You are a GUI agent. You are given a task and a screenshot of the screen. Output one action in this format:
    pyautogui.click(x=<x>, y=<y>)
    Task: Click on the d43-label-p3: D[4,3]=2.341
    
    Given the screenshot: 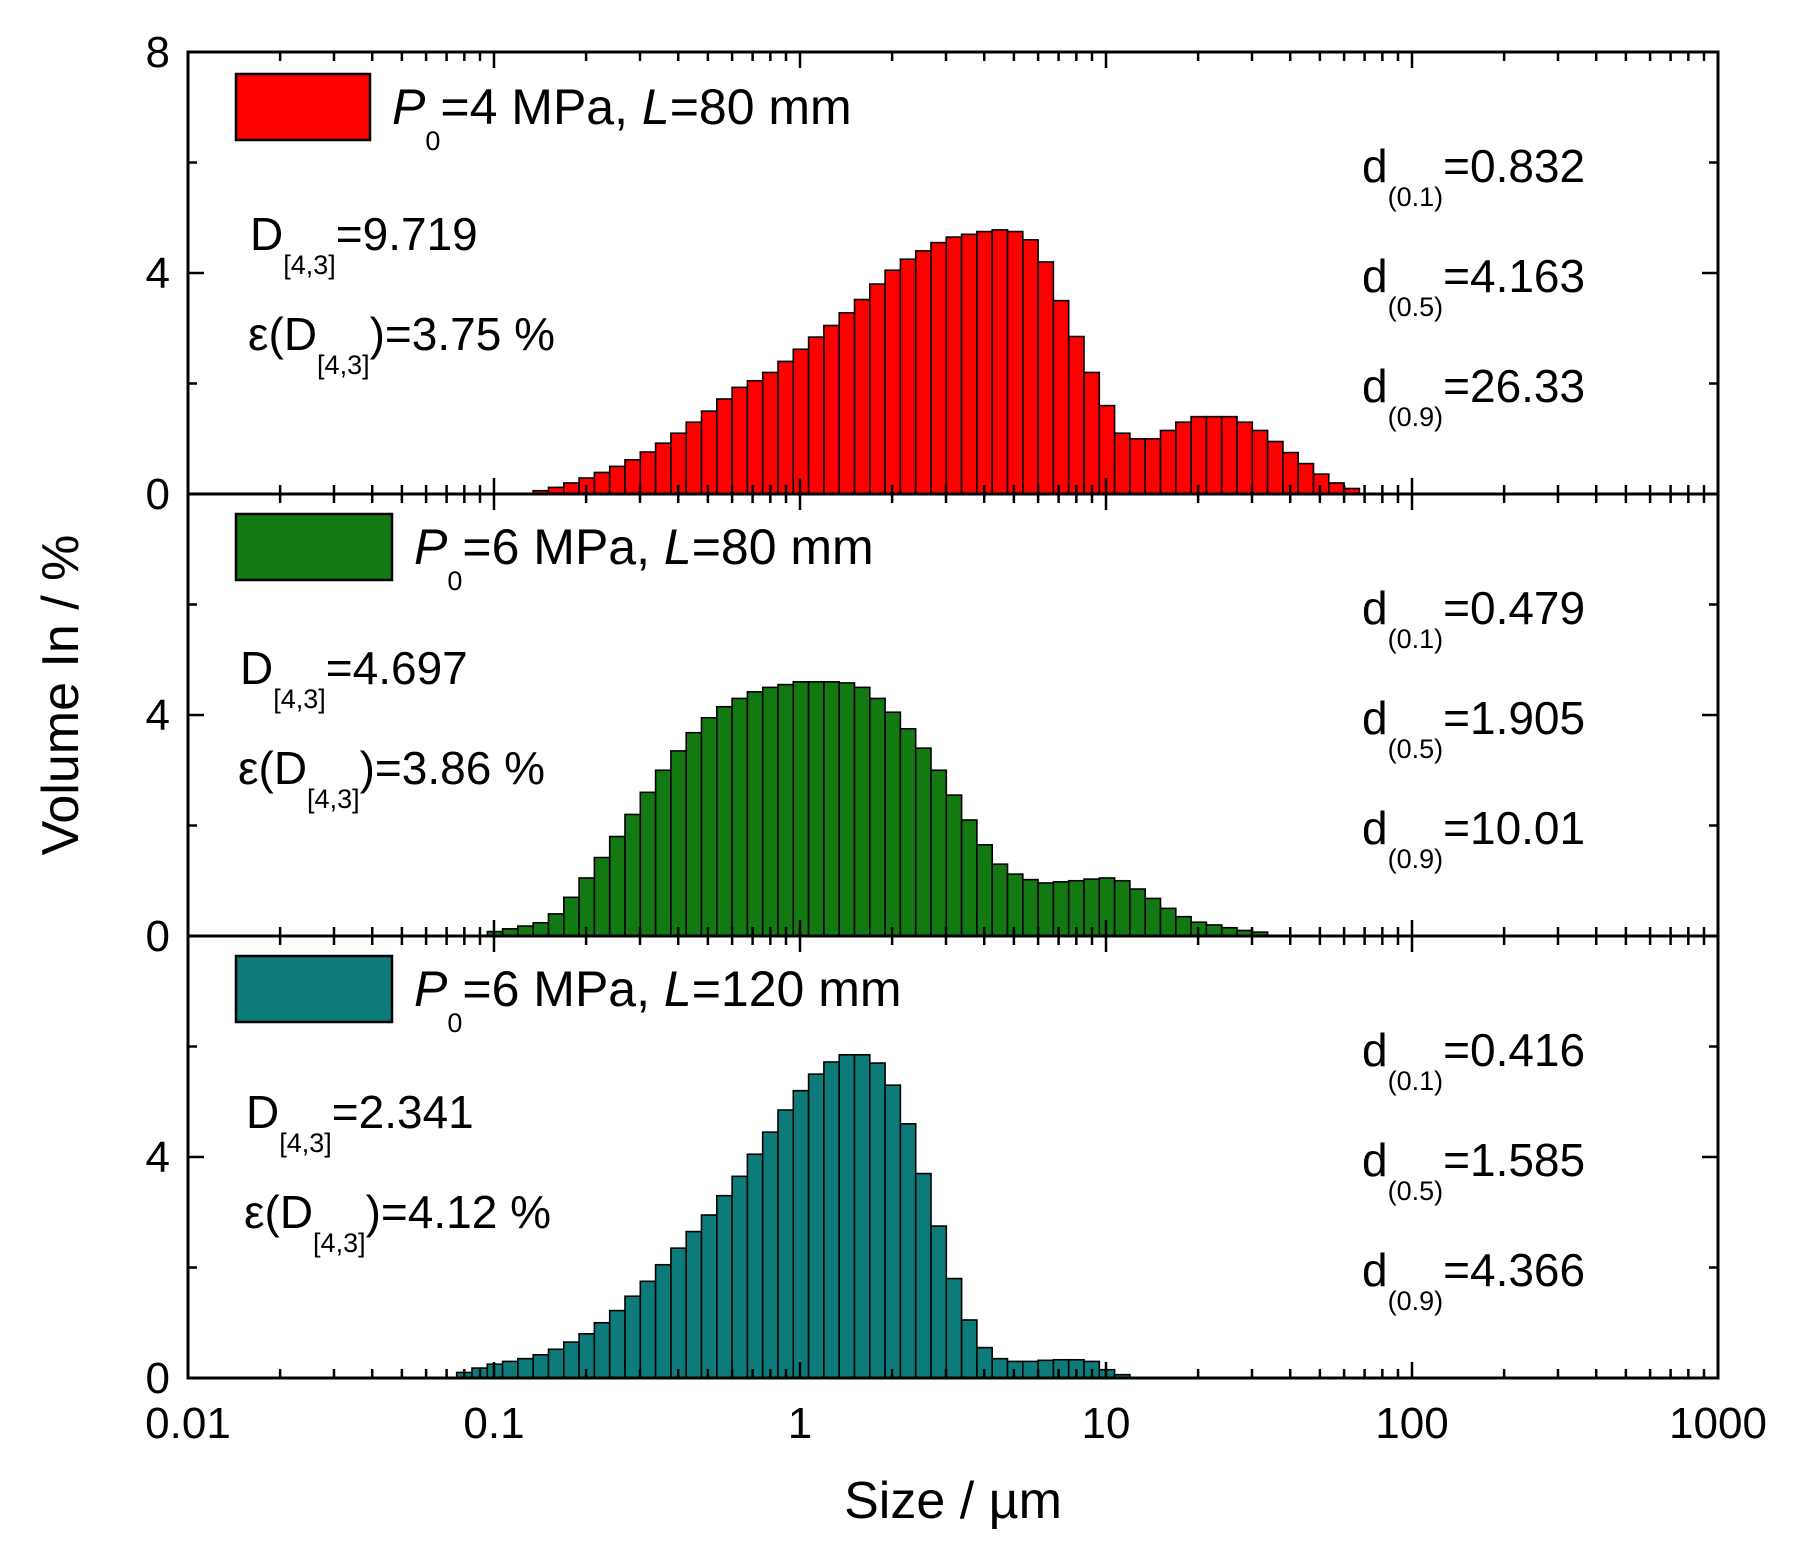 What is the action you would take?
    pyautogui.click(x=360, y=1122)
    